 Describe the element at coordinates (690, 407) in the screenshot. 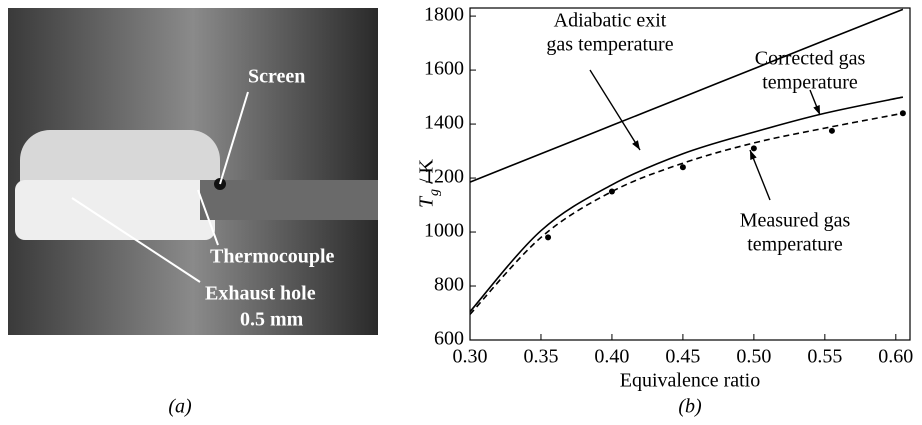

I see `caption: (b)` at that location.